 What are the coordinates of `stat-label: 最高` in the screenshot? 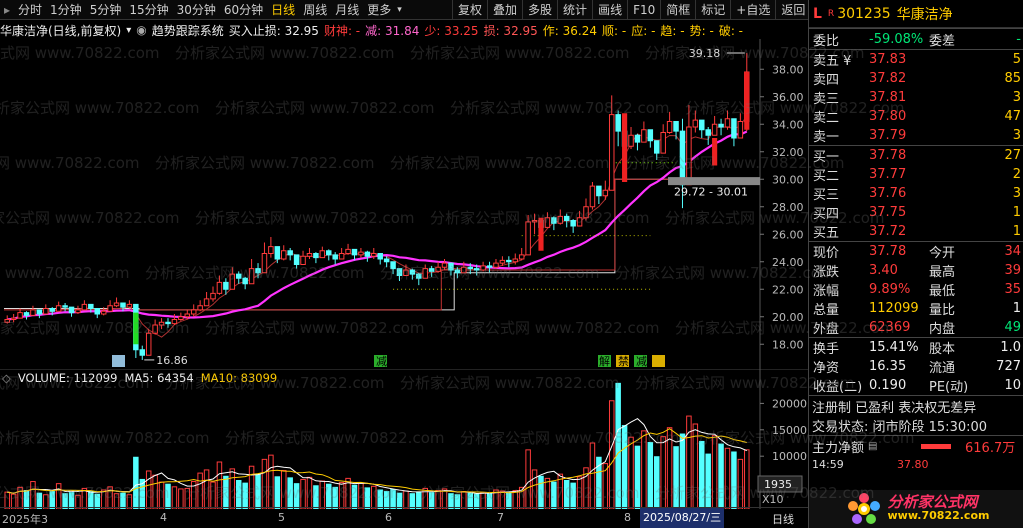 It's located at (942, 272).